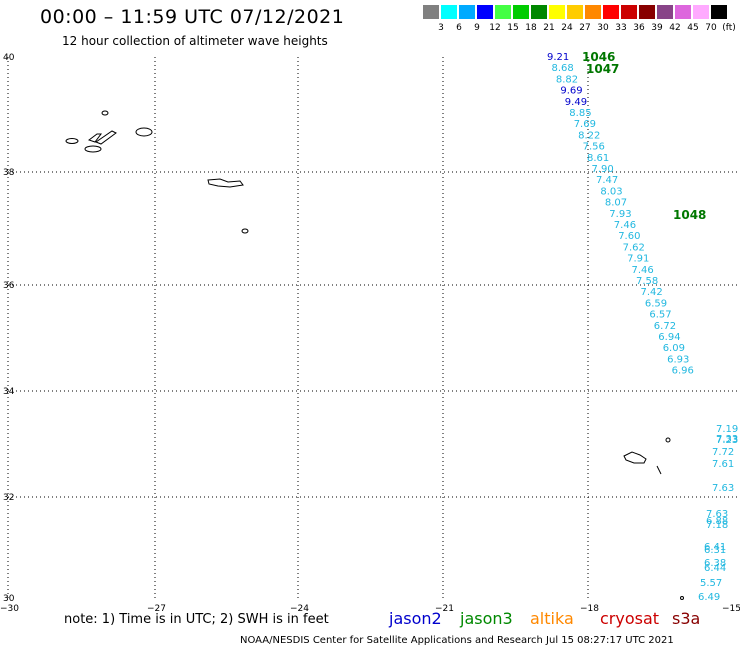  Describe the element at coordinates (598, 57) in the screenshot. I see `wave-height-value-green: 1046` at that location.